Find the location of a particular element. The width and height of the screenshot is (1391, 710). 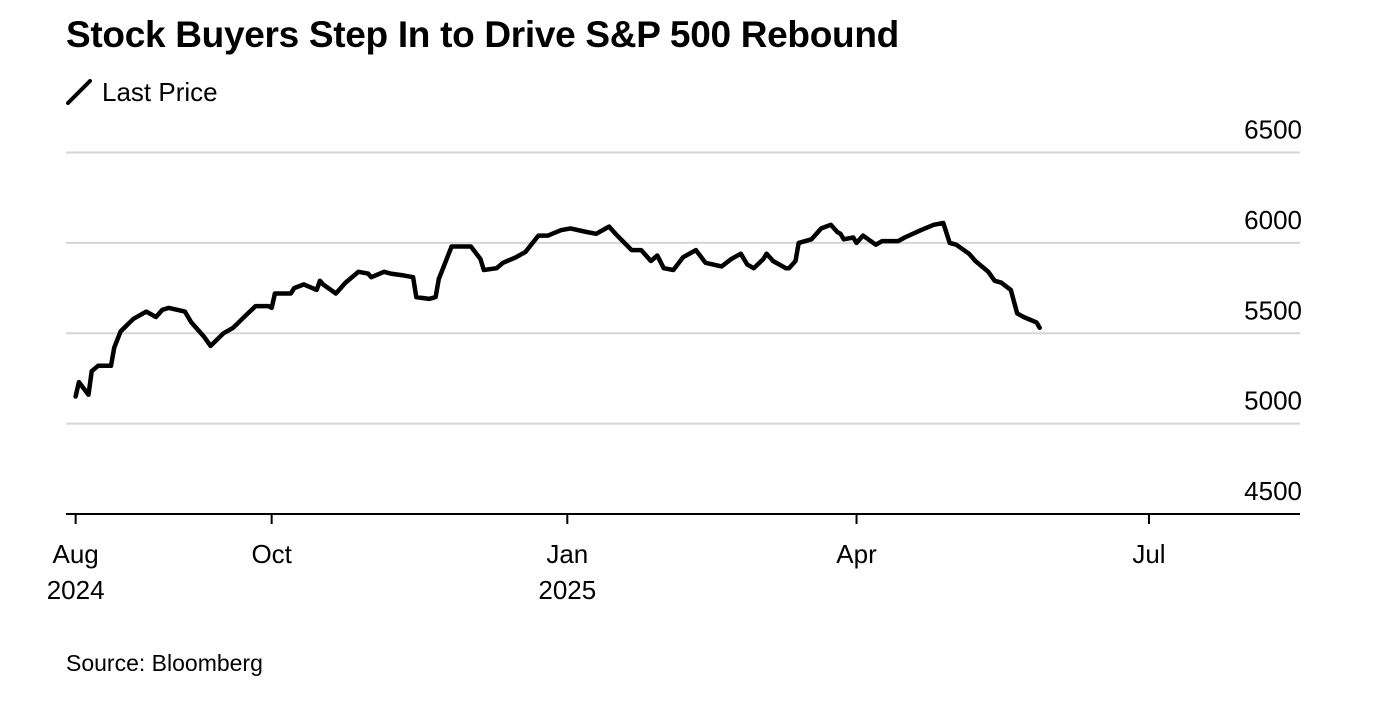

y-tick-label: 5000 is located at coordinates (1273, 401).